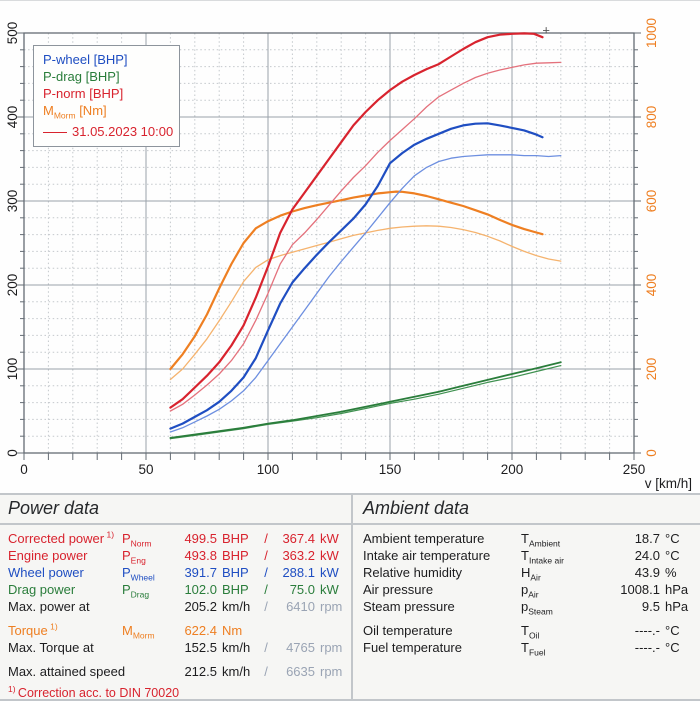  I want to click on max-power-marker: +, so click(546, 29).